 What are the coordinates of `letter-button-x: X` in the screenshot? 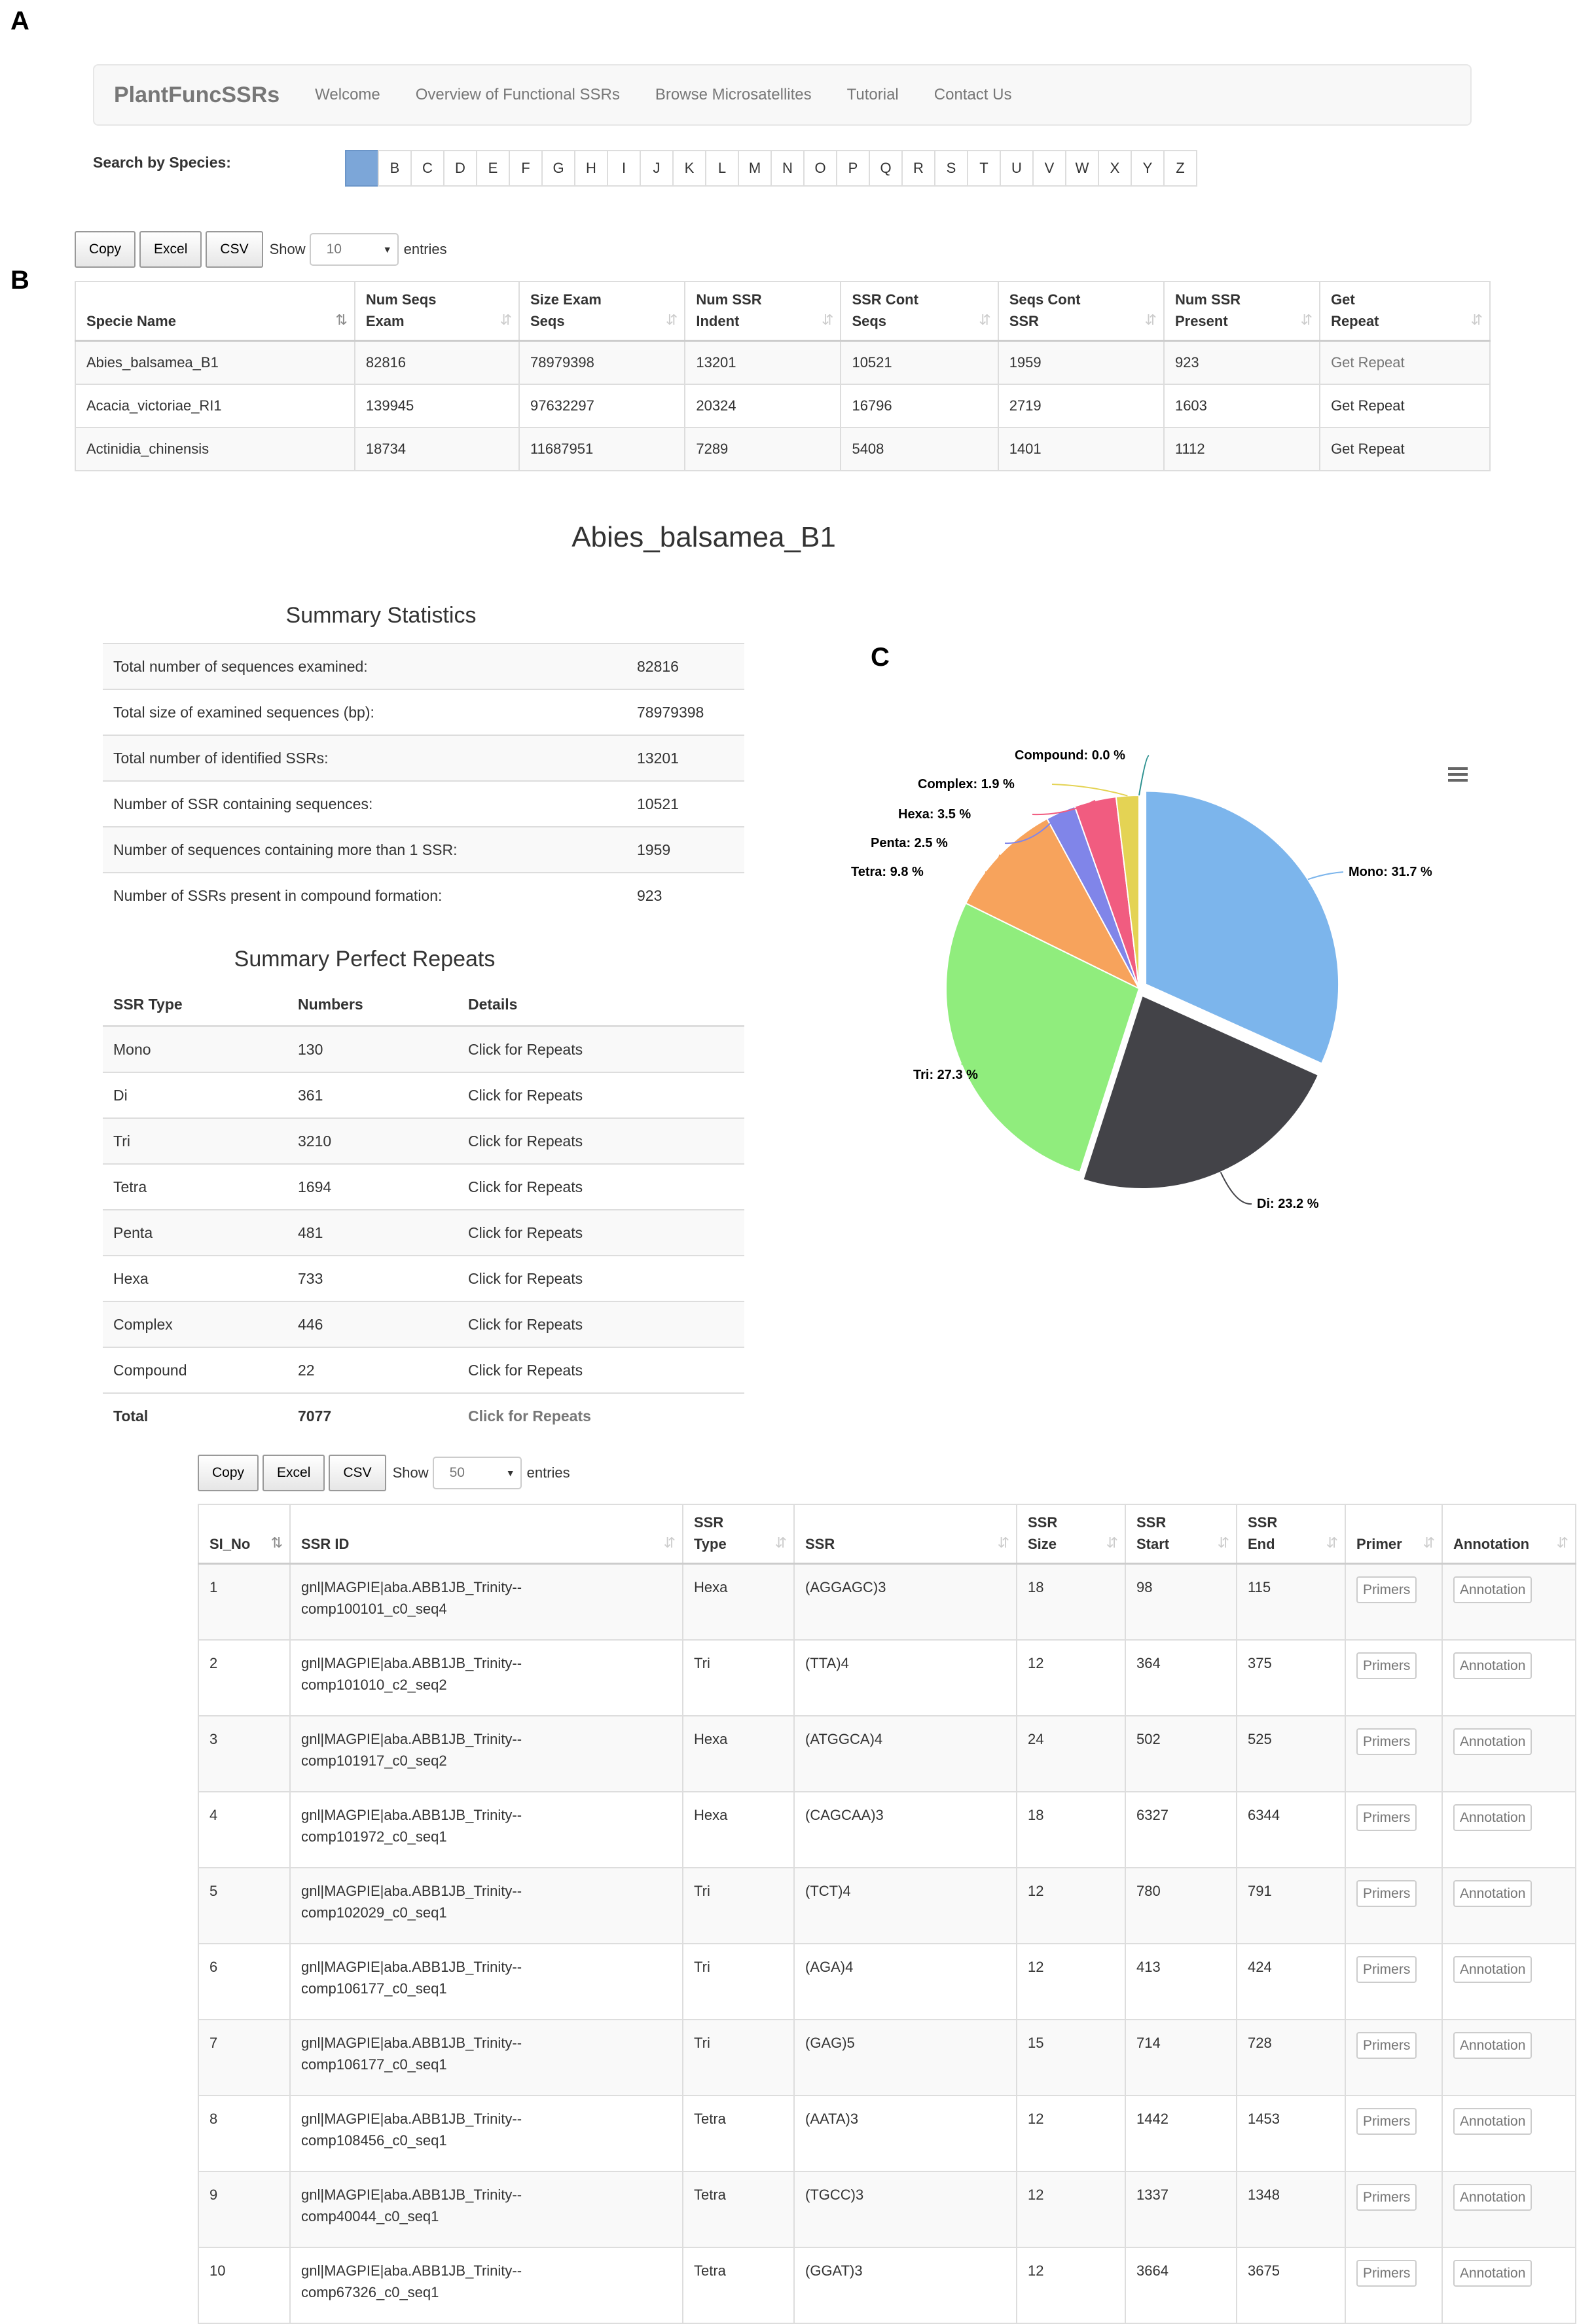 It's located at (1115, 168).